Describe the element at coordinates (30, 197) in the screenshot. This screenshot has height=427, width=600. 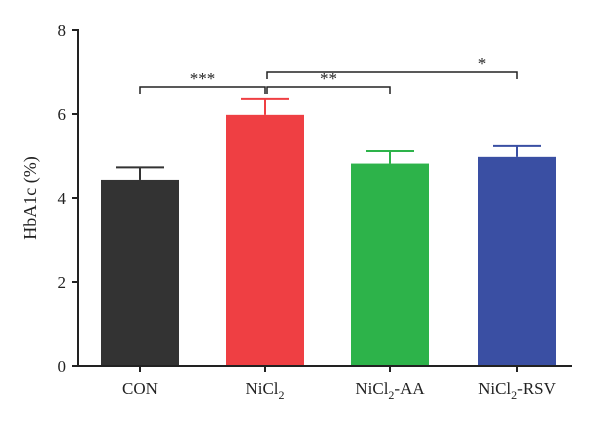
I see `y-axis-title: HbA1c (%)` at that location.